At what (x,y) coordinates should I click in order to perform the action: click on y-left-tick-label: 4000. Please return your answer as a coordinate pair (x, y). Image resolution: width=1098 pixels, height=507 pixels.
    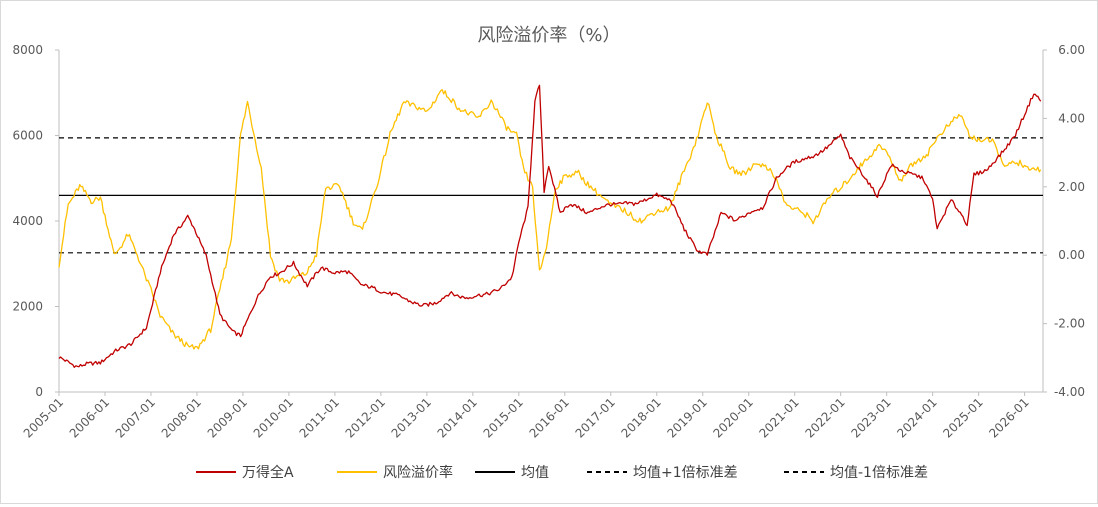
    Looking at the image, I should click on (27, 221).